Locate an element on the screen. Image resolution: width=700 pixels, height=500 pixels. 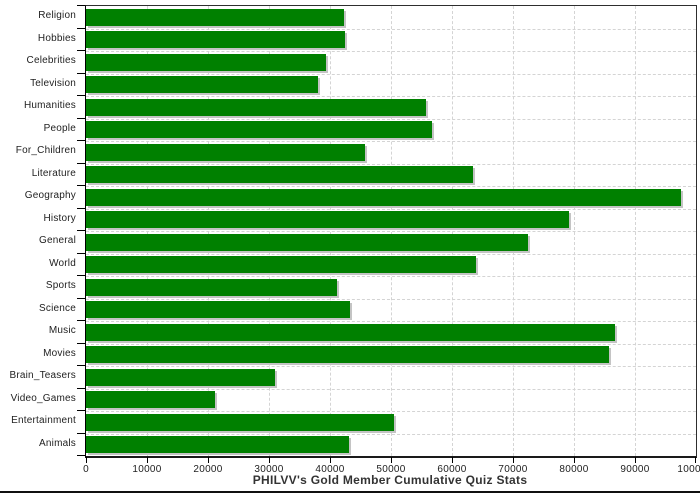
x-axis-label-70000: 70000 is located at coordinates (513, 469).